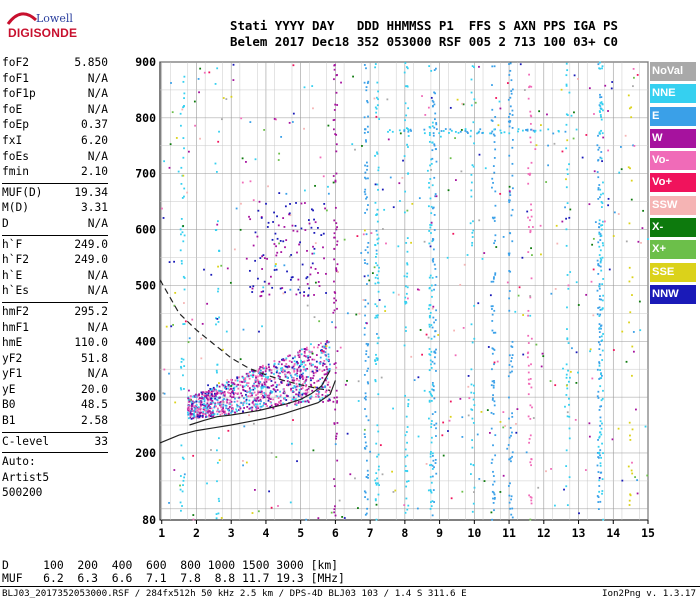  I want to click on legend-item: W, so click(673, 138).